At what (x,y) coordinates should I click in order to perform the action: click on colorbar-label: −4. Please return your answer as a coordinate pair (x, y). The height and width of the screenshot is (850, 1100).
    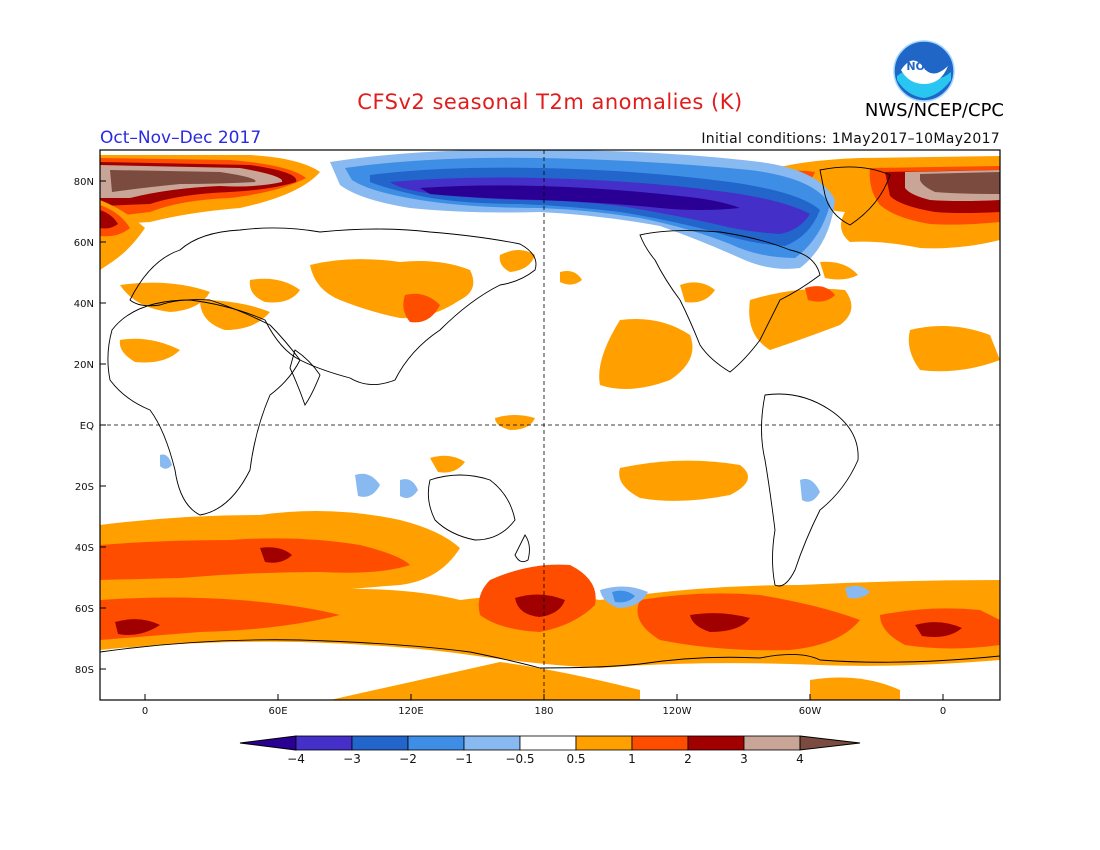
    Looking at the image, I should click on (296, 759).